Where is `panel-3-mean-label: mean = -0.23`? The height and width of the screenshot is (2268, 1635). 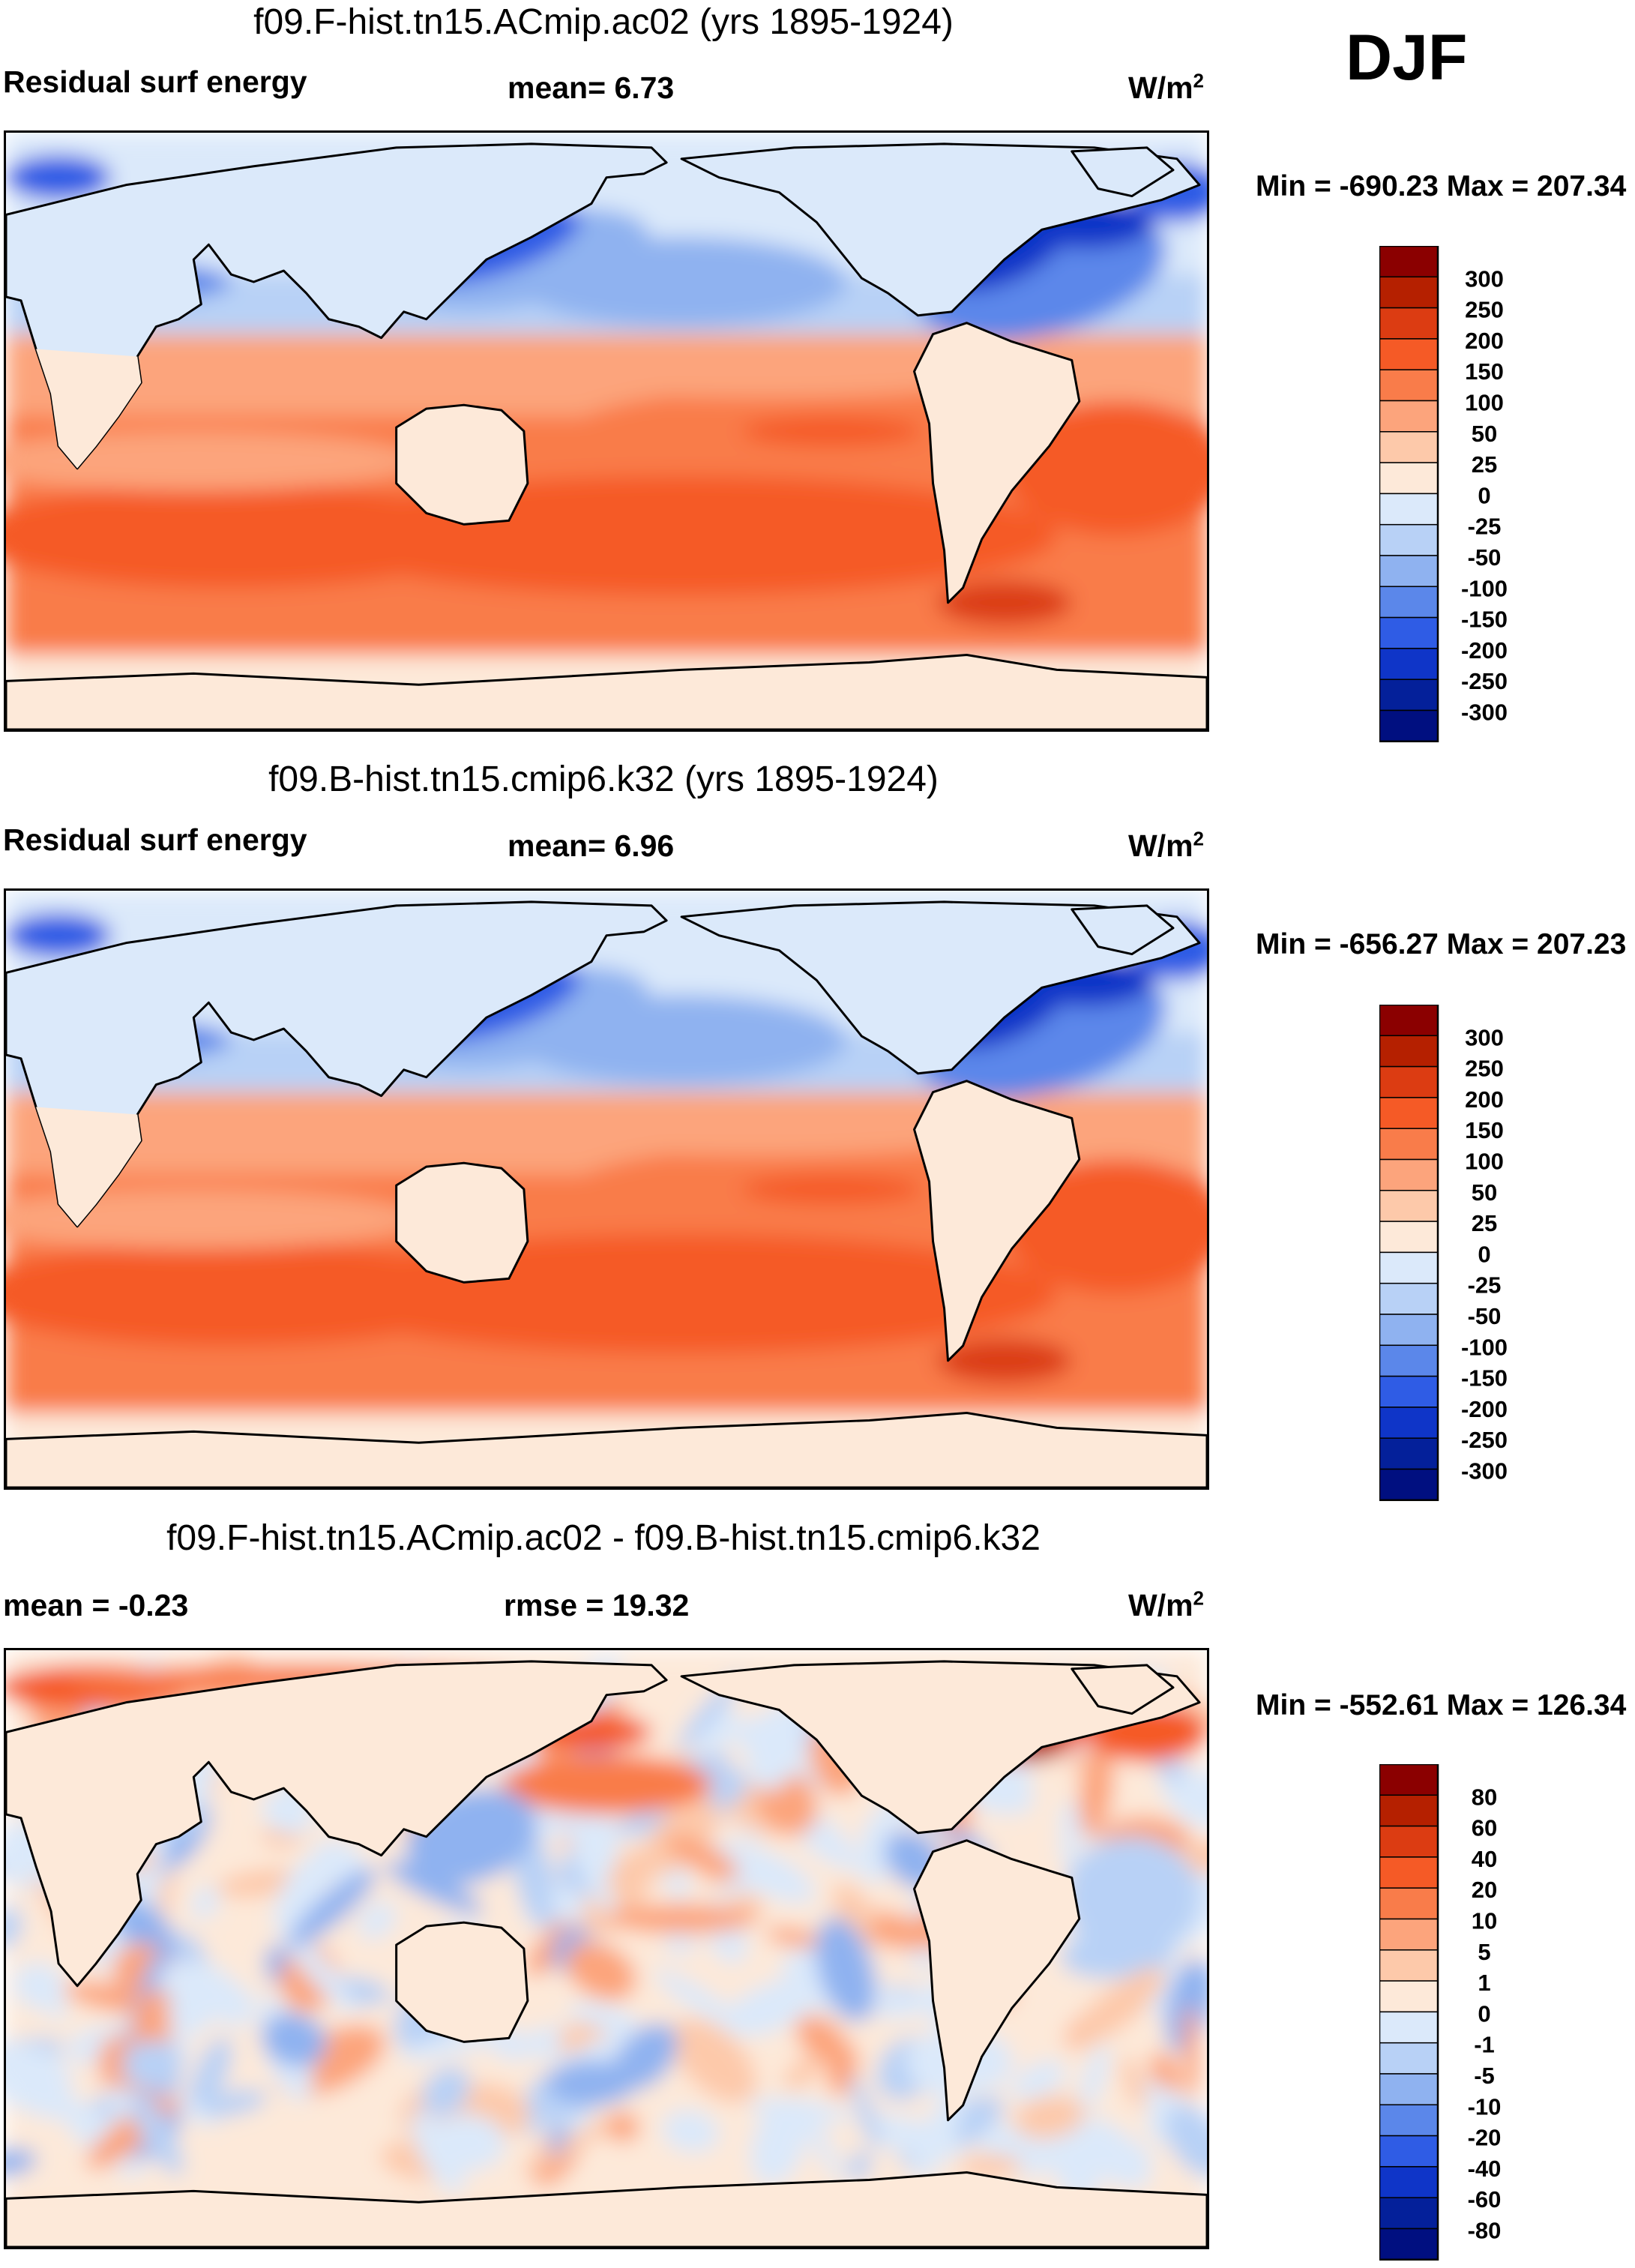
panel-3-mean-label: mean = -0.23 is located at coordinates (96, 1605).